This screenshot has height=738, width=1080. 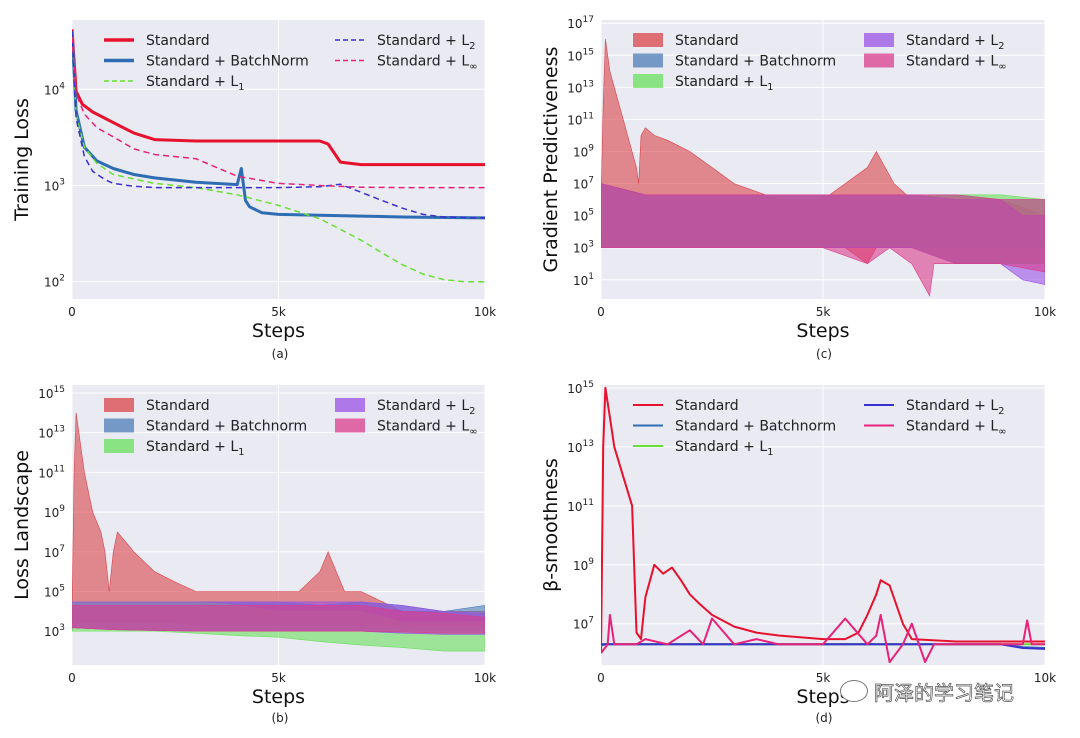 I want to click on watermark-text: 阿泽的学习笔记, so click(x=944, y=692).